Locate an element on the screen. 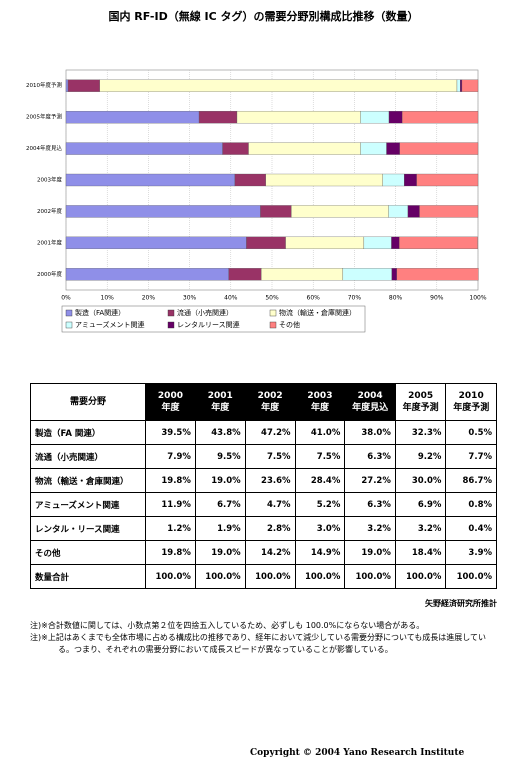 This screenshot has width=527, height=772. legend-label: 製造（FA関連） is located at coordinates (100, 312).